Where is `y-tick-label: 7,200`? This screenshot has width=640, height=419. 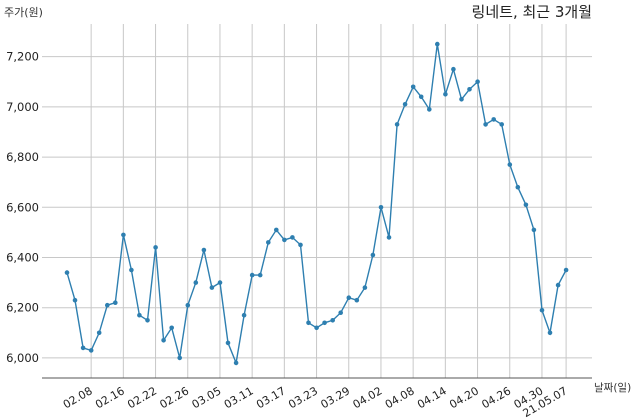 y-tick-label: 7,200 is located at coordinates (22, 57).